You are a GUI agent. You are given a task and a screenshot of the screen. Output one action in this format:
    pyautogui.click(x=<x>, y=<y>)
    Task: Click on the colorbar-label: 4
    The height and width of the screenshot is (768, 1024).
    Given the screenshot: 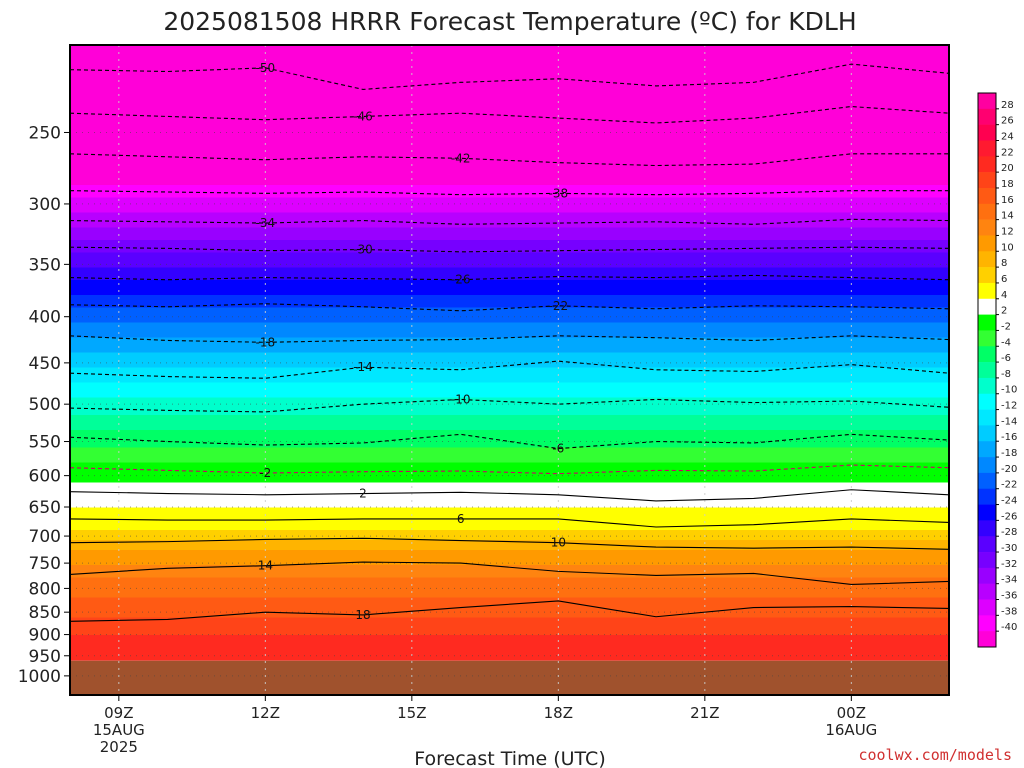 What is the action you would take?
    pyautogui.click(x=1004, y=295)
    